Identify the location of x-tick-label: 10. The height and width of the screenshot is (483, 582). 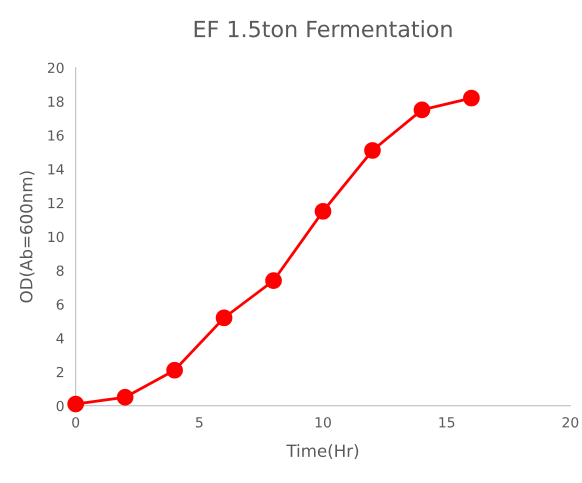
(323, 422).